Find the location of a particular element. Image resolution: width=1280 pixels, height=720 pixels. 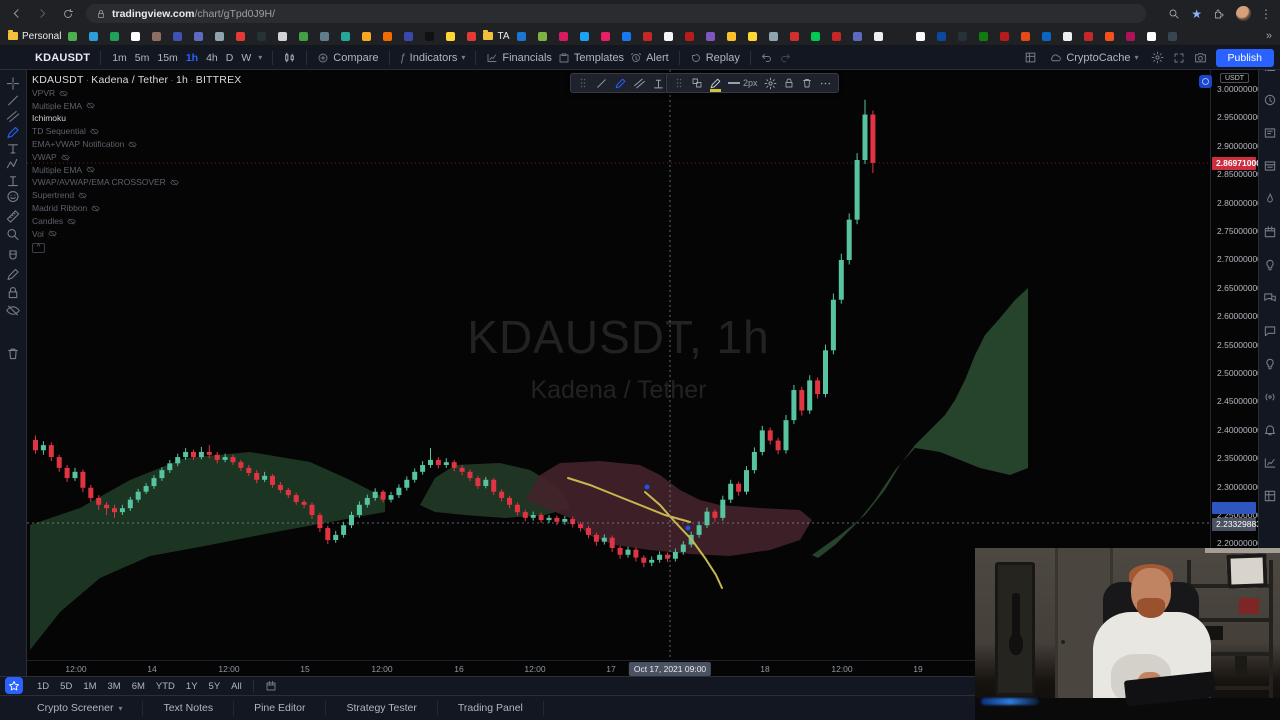

cloud-save-button: CryptoCache ▾ is located at coordinates (1093, 57).